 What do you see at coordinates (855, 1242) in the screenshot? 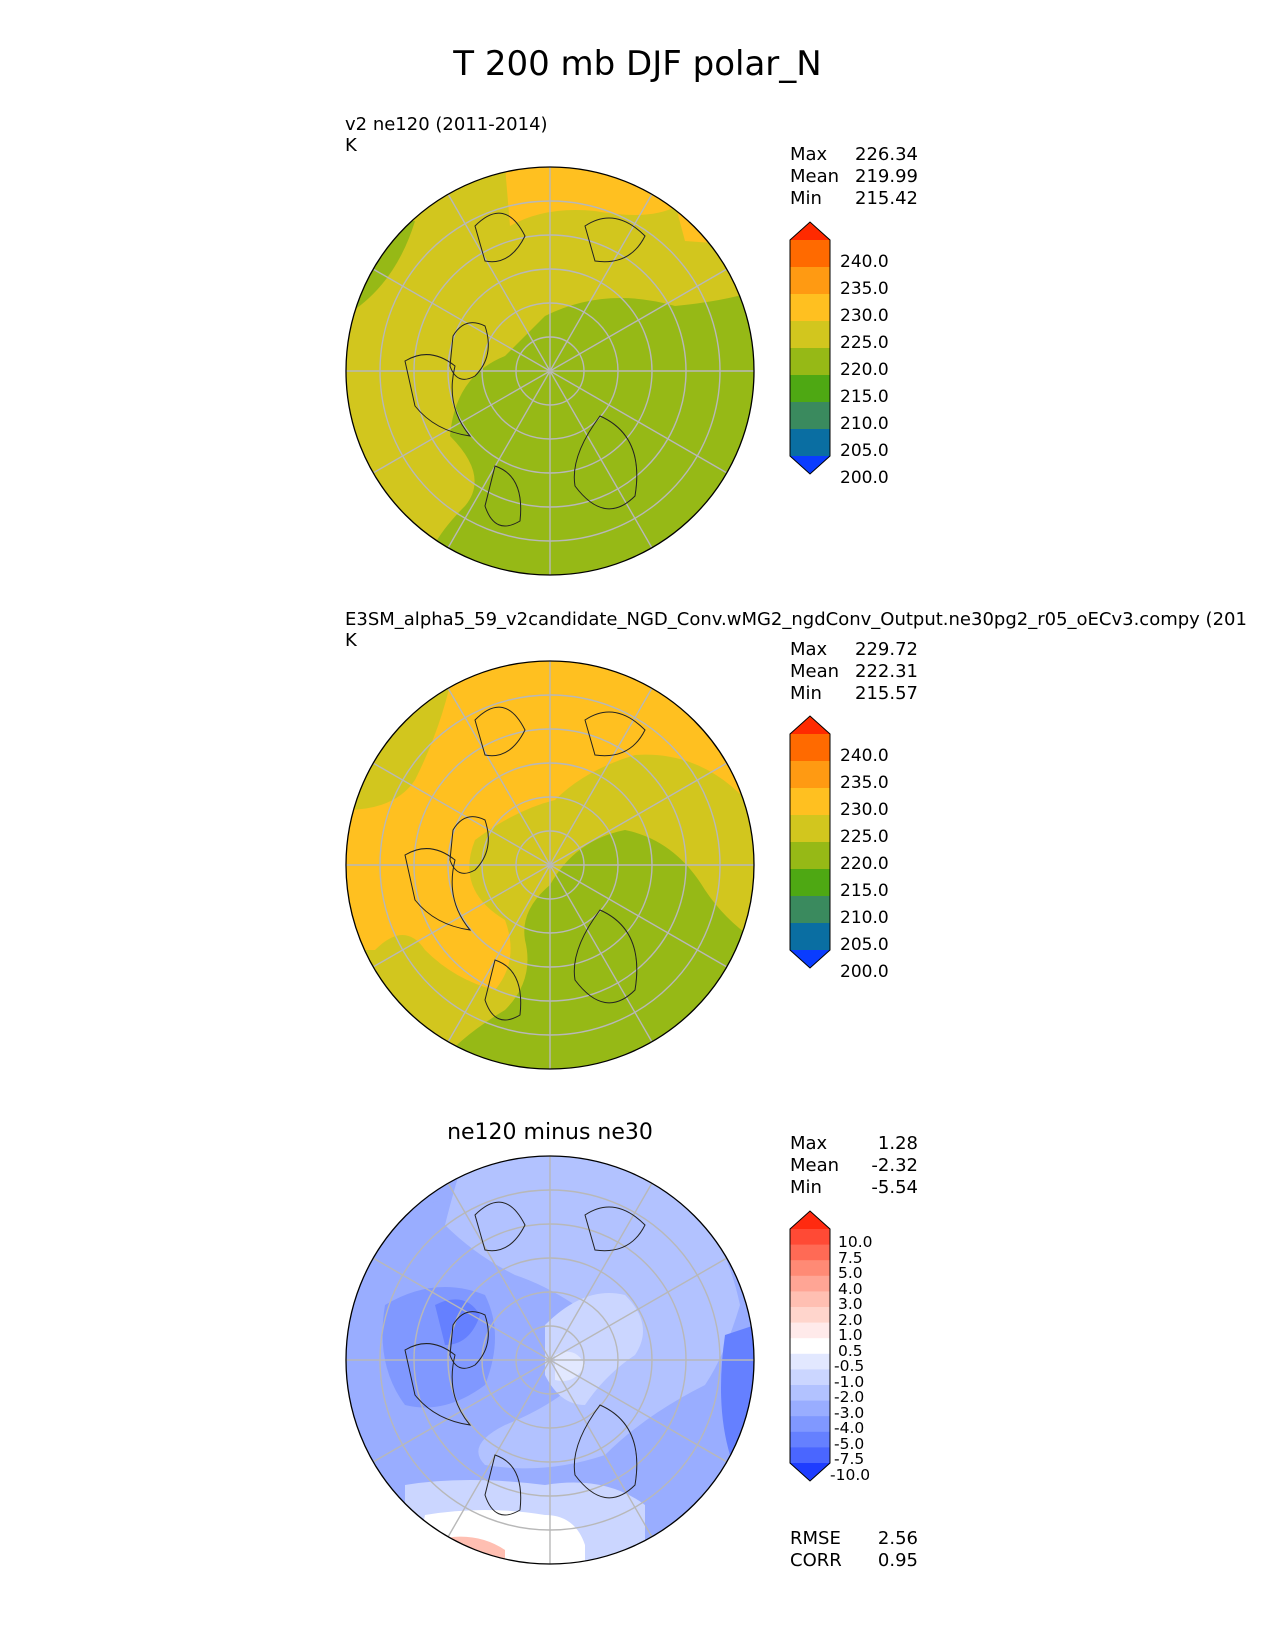
I see `cb3-tick: 10.0` at bounding box center [855, 1242].